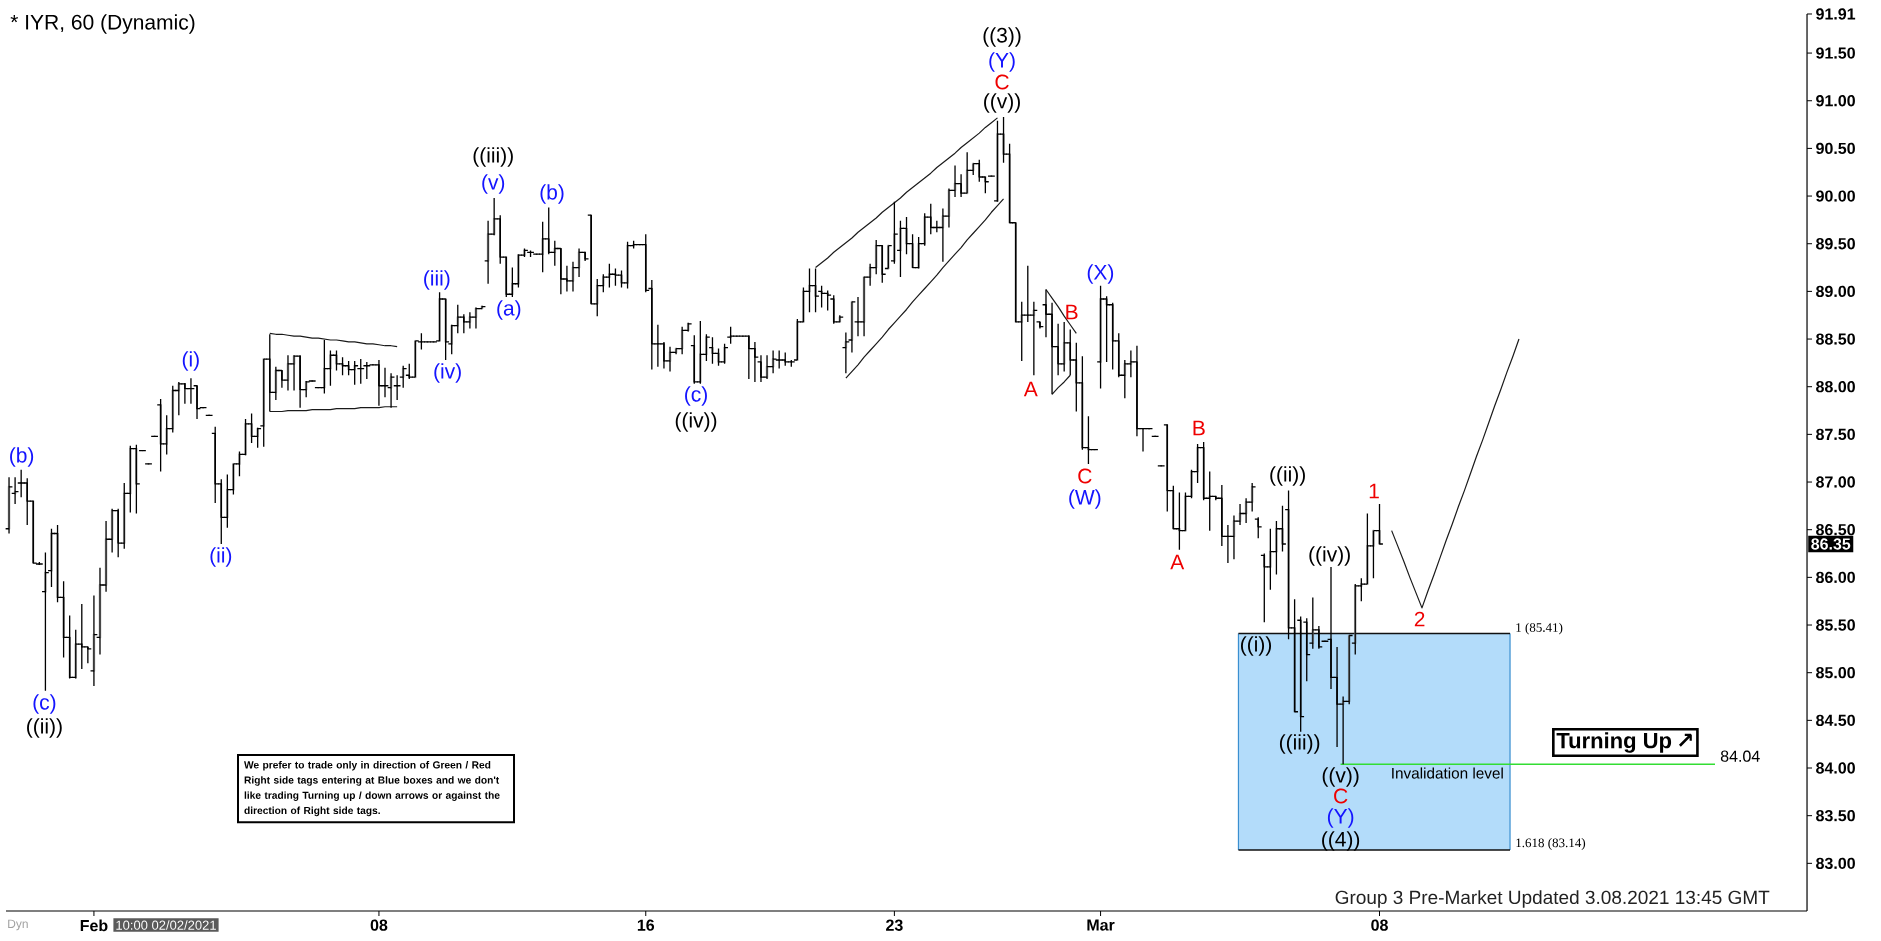  I want to click on ref-line-label: 1.618 (83.14), so click(1551, 844).